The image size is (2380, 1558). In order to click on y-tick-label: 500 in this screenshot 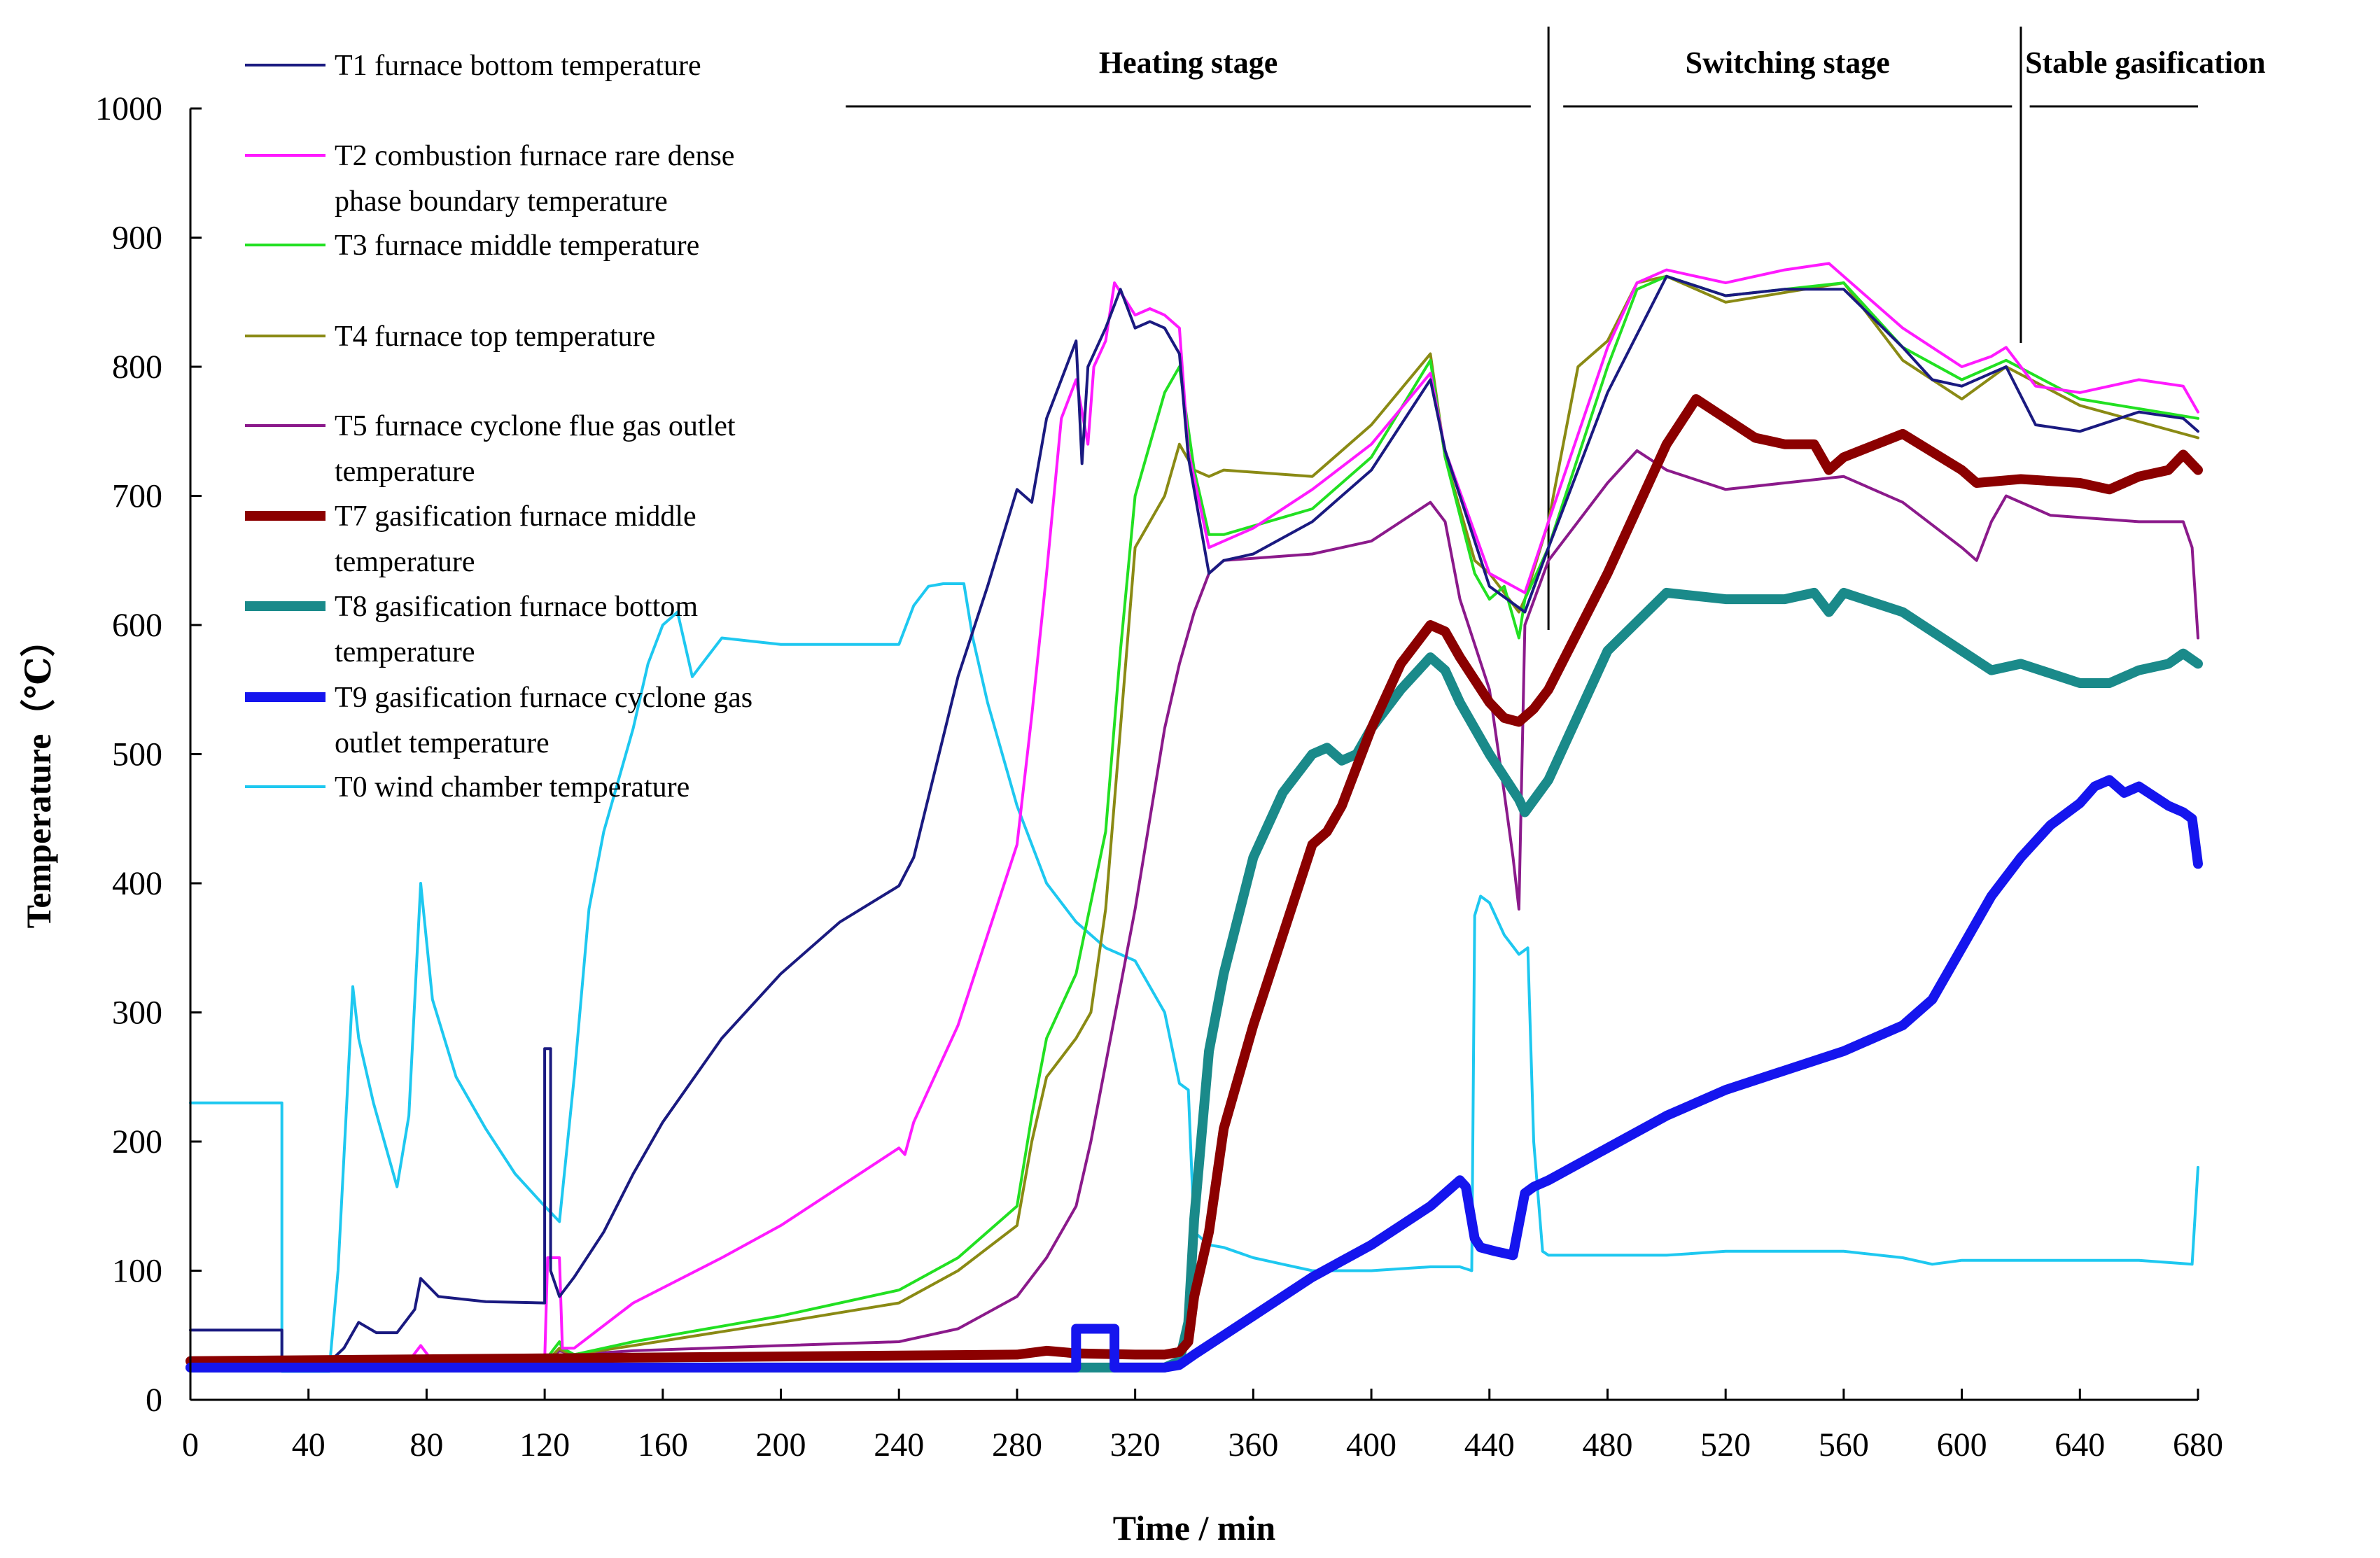, I will do `click(137, 754)`.